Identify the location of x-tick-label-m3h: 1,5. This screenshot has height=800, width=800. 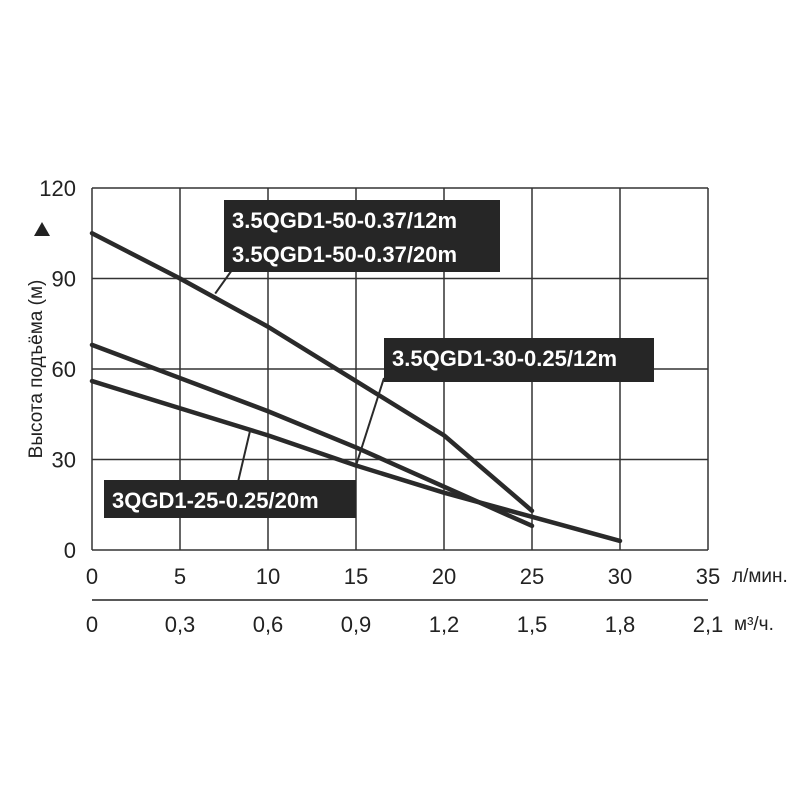
(532, 624).